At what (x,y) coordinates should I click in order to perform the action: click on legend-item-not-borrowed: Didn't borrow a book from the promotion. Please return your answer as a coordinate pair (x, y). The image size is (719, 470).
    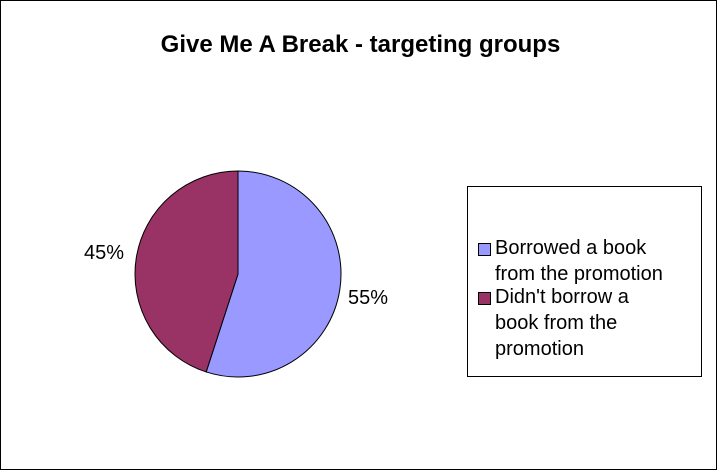
    Looking at the image, I should click on (589, 323).